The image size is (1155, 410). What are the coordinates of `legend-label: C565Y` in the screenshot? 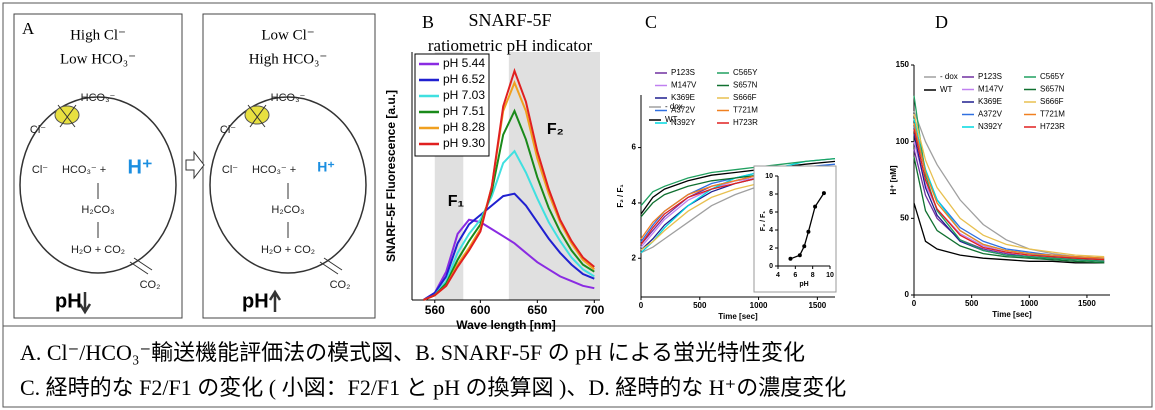 It's located at (1052, 76).